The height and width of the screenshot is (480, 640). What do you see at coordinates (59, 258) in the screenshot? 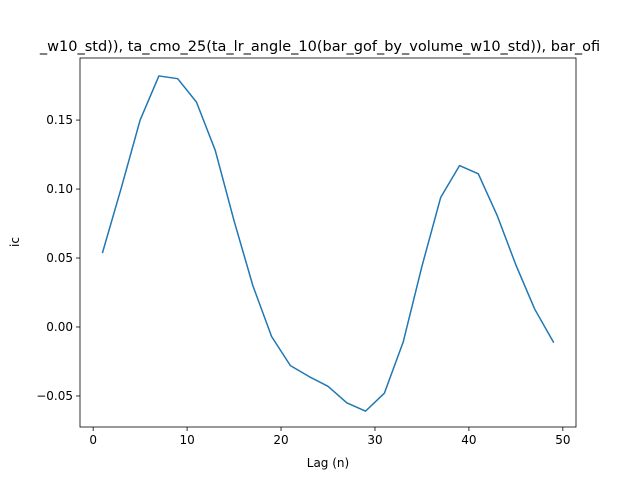
I see `y-tick-label: 0.05` at bounding box center [59, 258].